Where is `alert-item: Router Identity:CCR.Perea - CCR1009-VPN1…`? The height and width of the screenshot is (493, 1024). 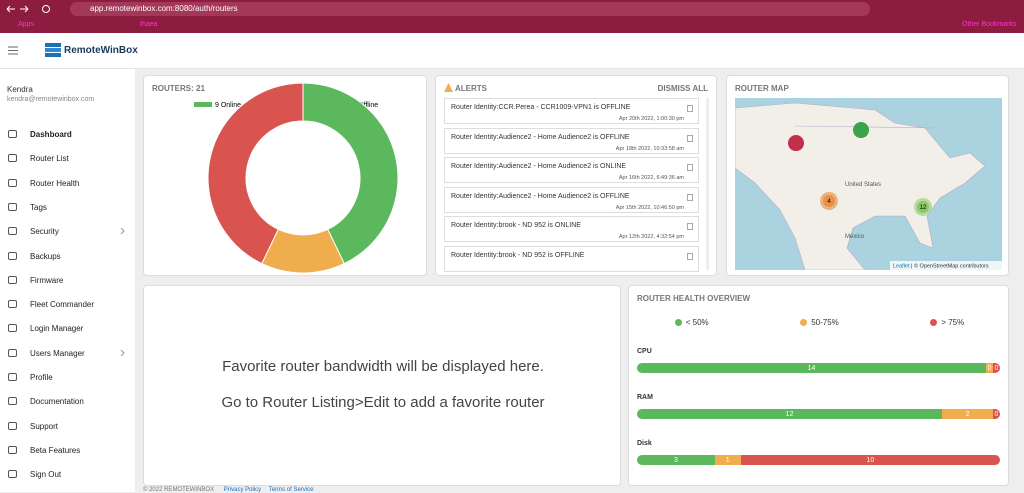 alert-item: Router Identity:CCR.Perea - CCR1009-VPN1… is located at coordinates (571, 111).